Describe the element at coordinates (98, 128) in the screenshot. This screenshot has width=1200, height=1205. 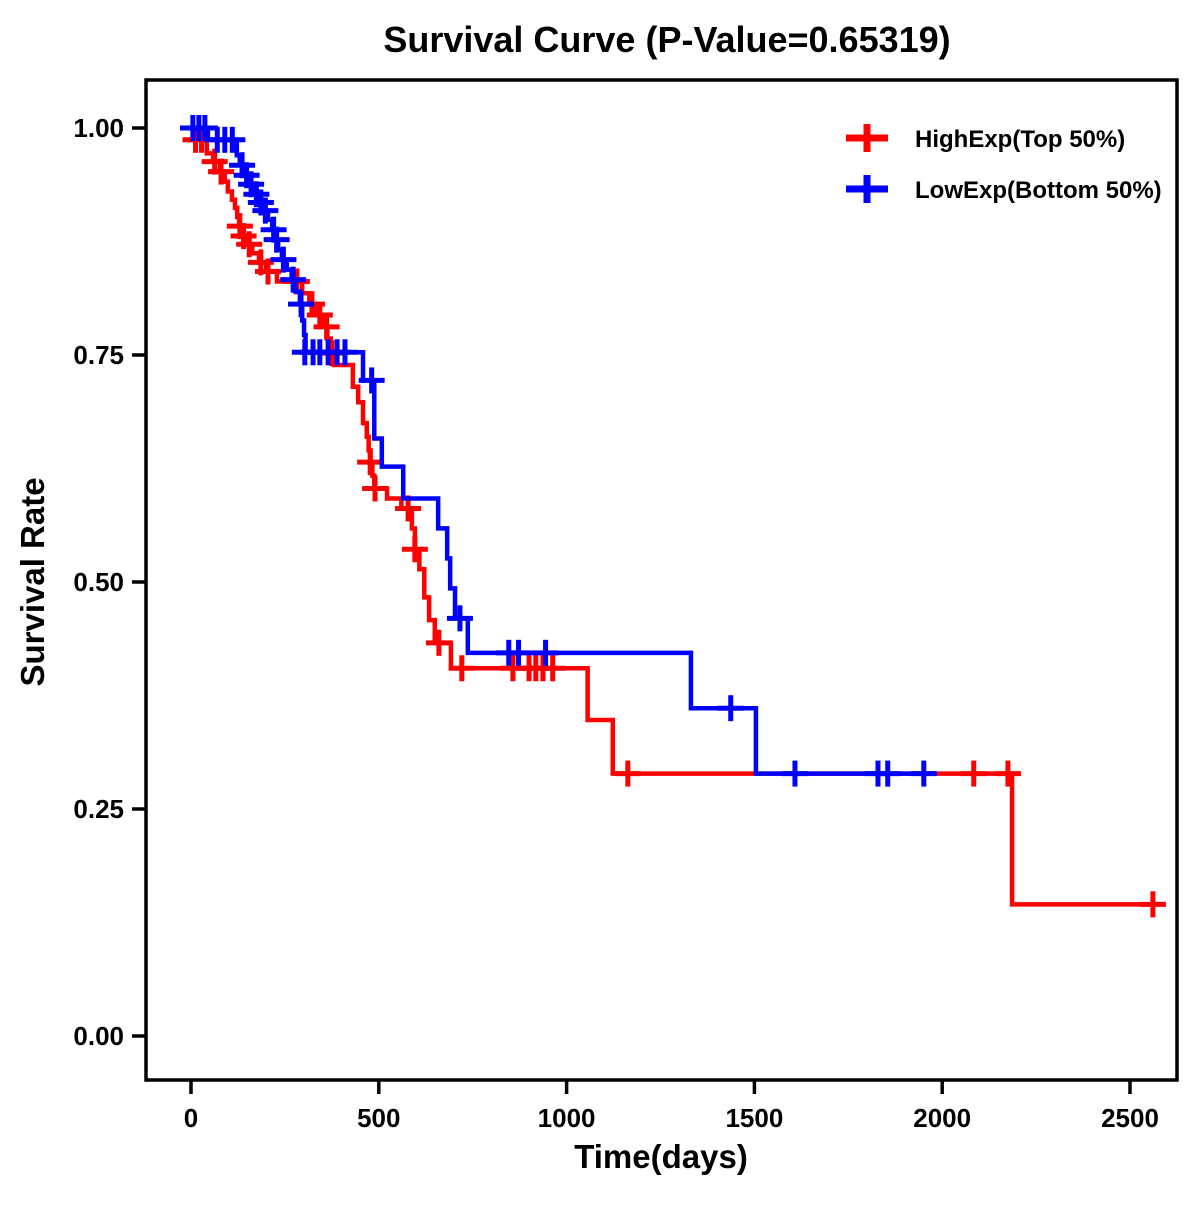
I see `y-tick-label: 1.00` at that location.